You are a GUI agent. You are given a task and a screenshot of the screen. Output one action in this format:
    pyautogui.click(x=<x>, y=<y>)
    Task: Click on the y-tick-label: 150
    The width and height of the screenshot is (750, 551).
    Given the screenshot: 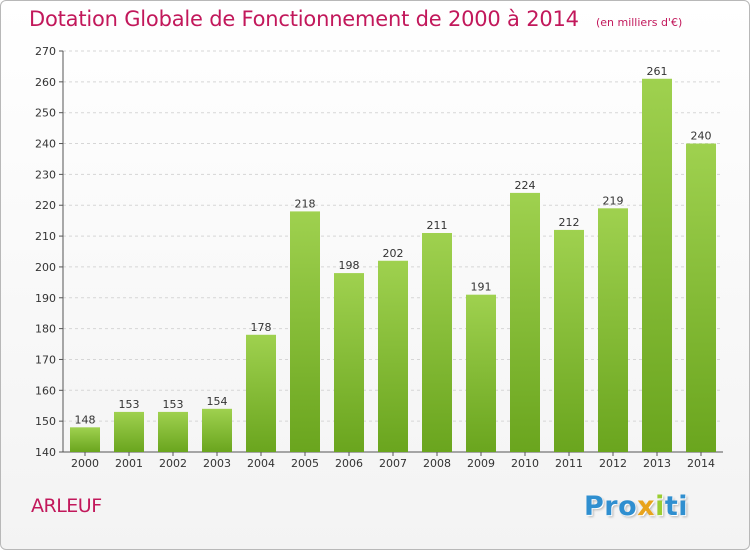 What is the action you would take?
    pyautogui.click(x=45, y=421)
    